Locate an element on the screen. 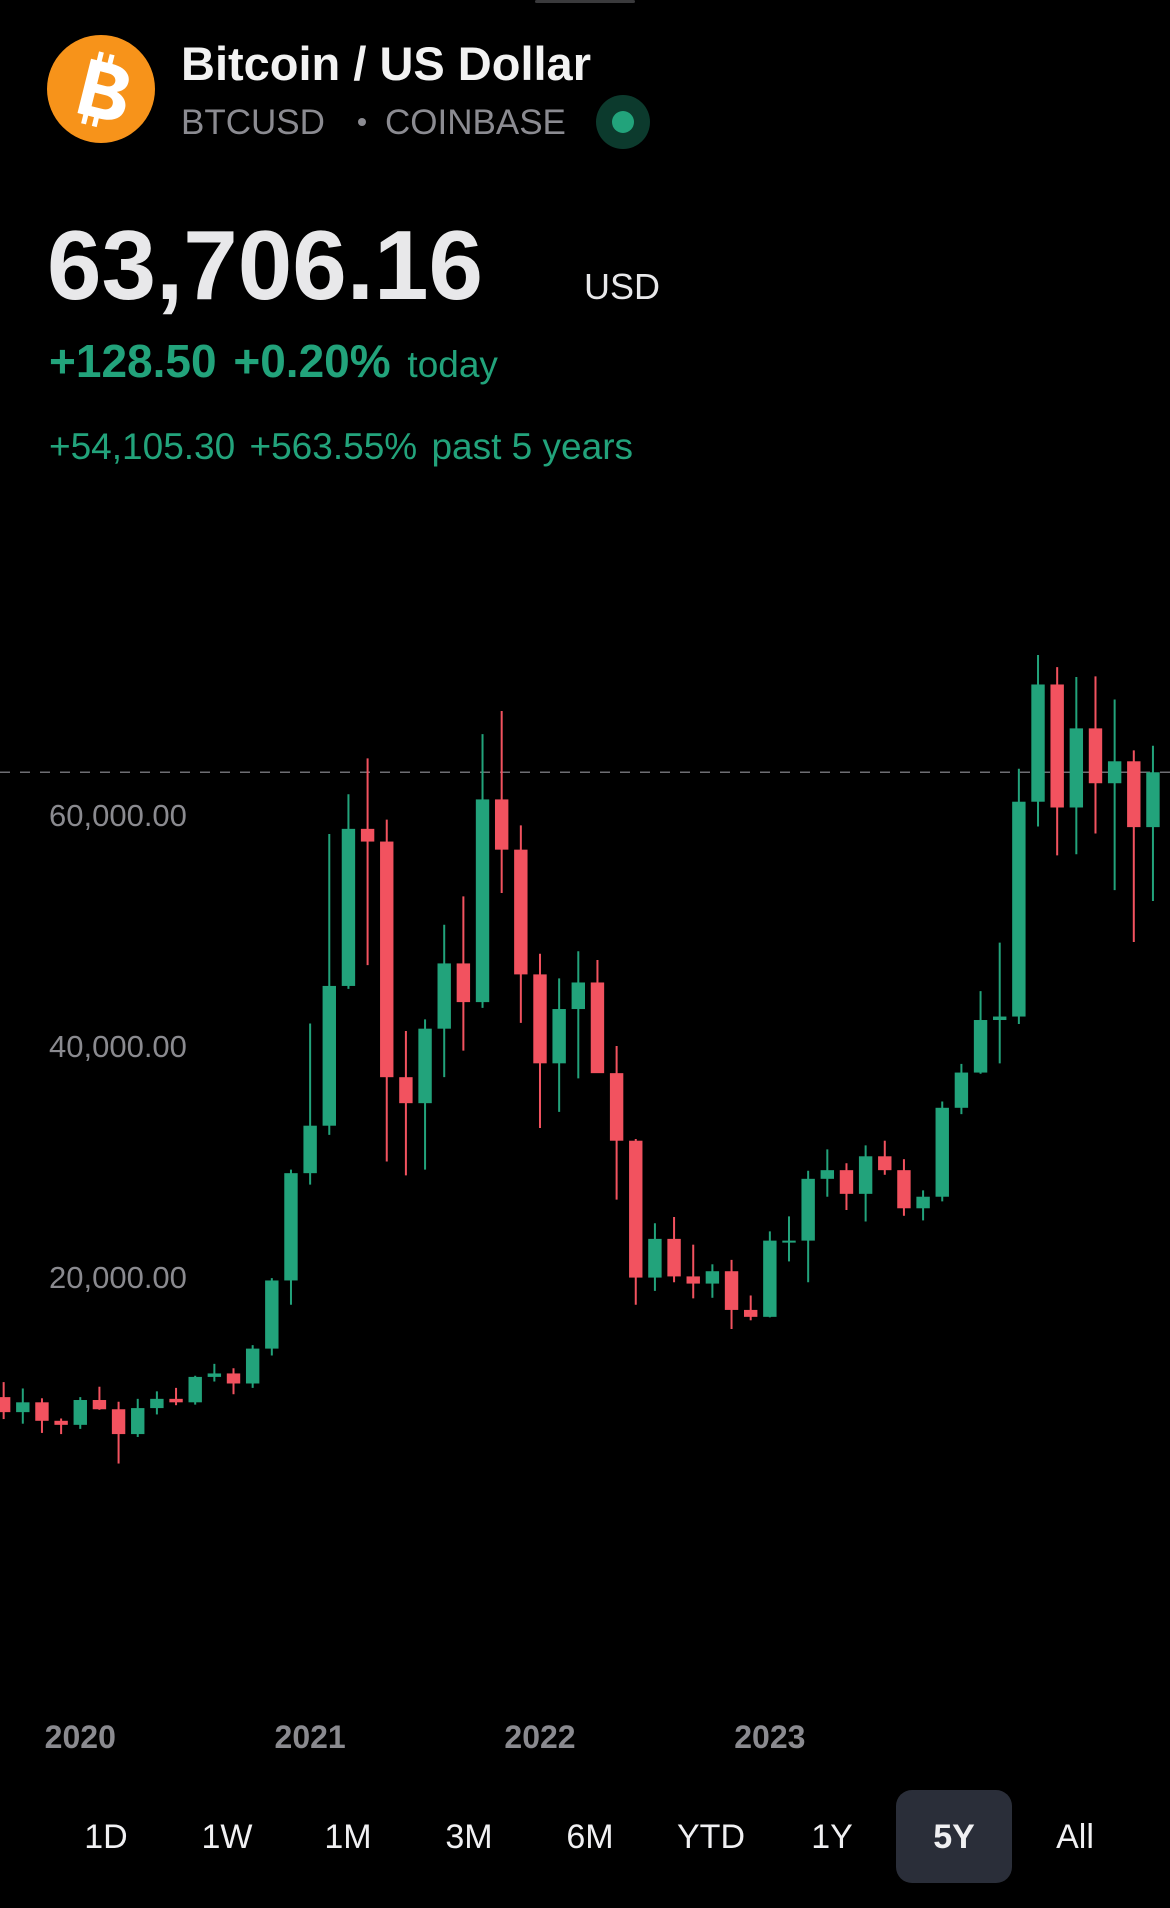 Image resolution: width=1170 pixels, height=1908 pixels. range-button: 1Y is located at coordinates (832, 1837).